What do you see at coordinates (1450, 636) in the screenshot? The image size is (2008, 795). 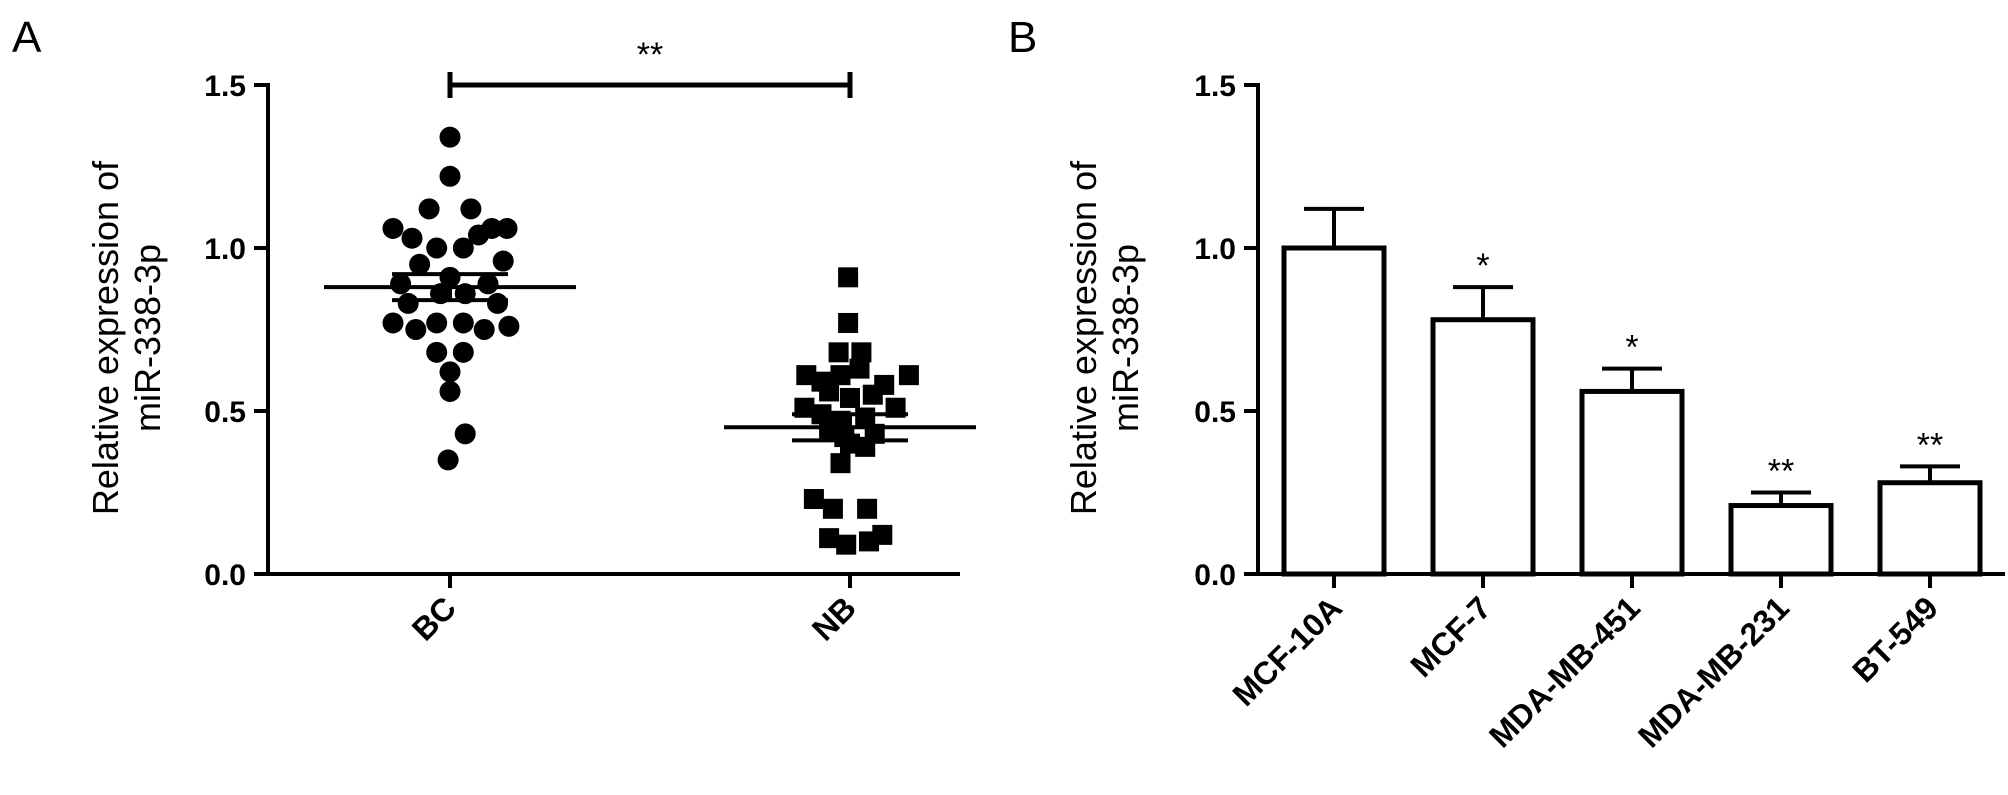 I see `x-tick-label: MCF-7` at bounding box center [1450, 636].